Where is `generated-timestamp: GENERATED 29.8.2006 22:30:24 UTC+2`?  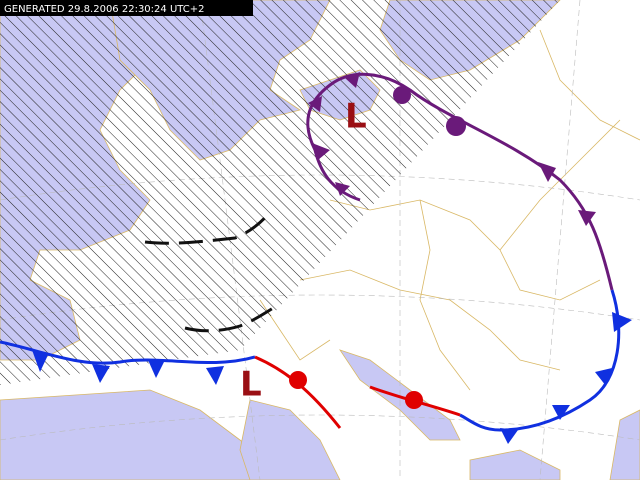
generated-timestamp: GENERATED 29.8.2006 22:30:24 UTC+2 is located at coordinates (104, 9).